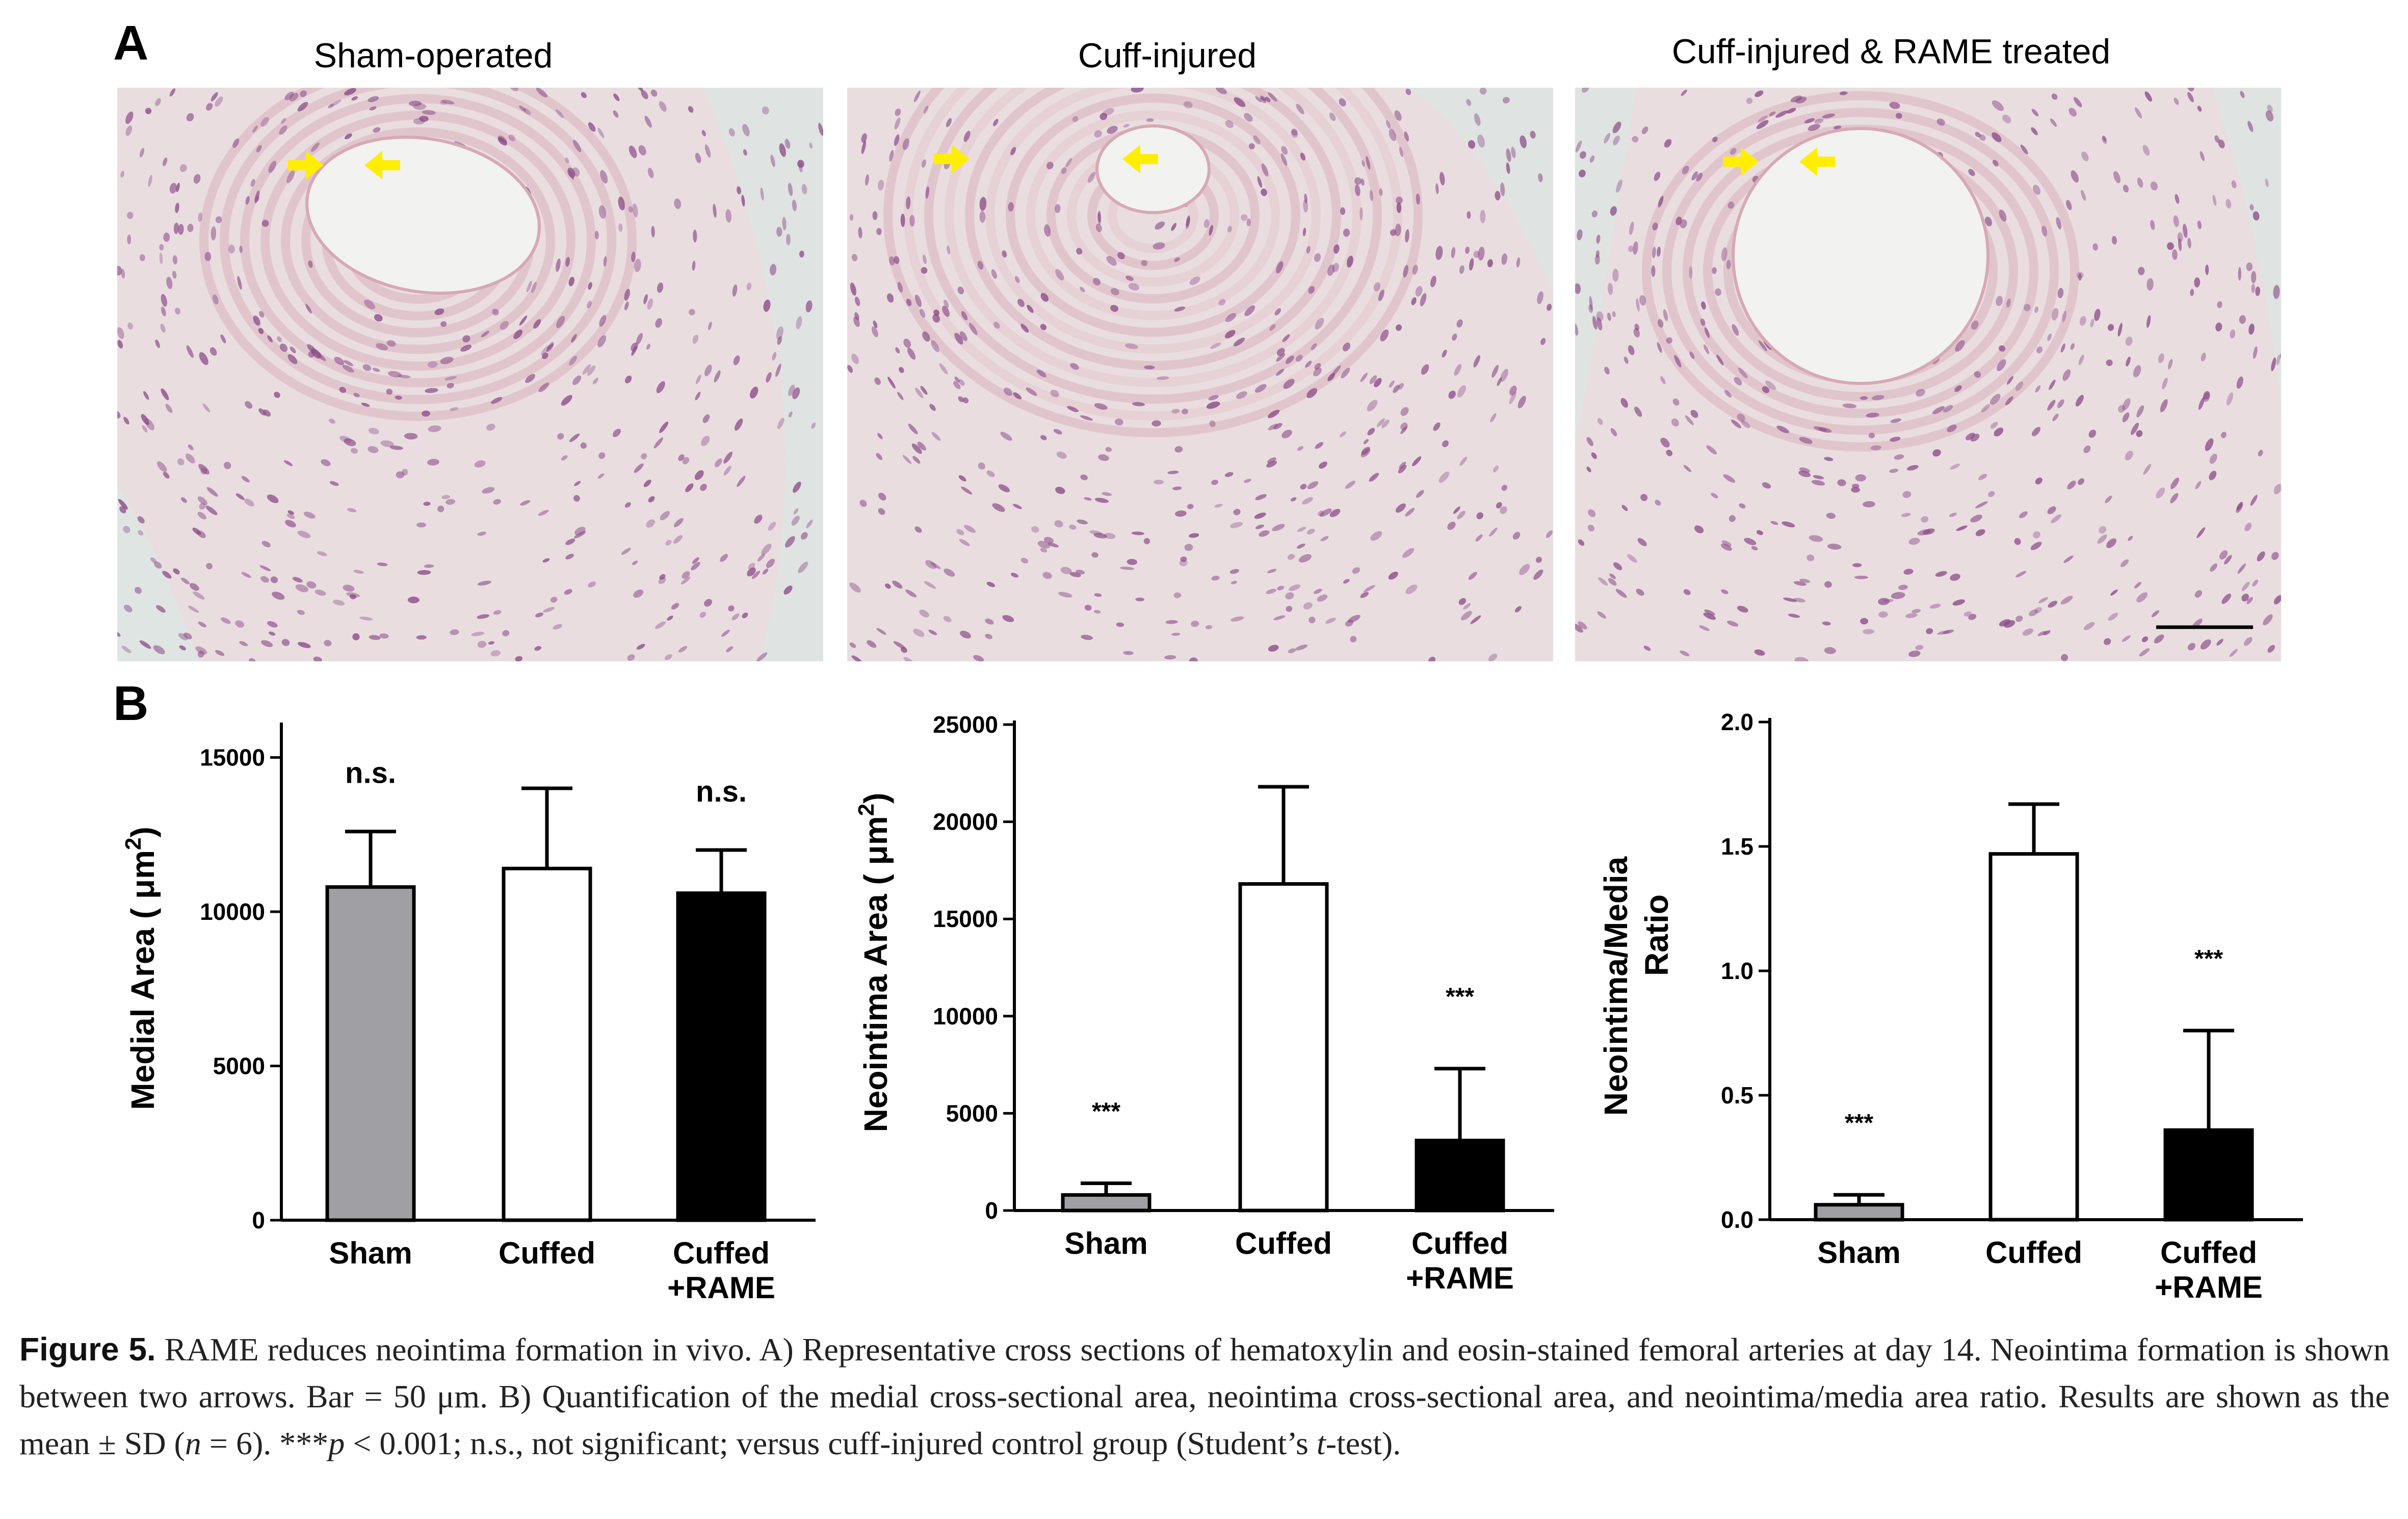  I want to click on y-tick-label: 25000, so click(965, 724).